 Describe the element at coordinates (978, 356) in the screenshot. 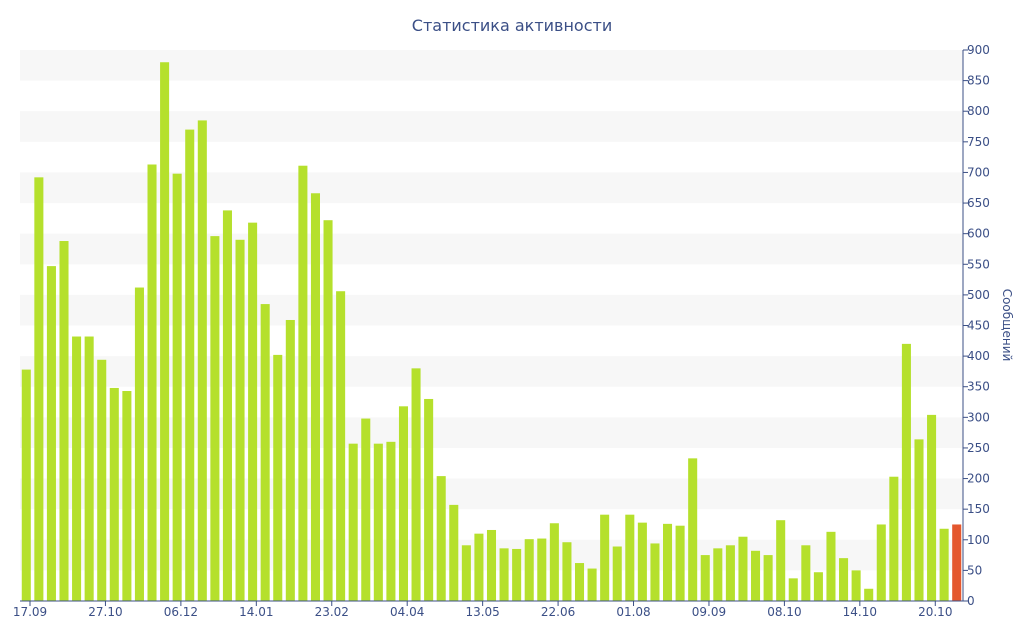

I see `y-tick-label: 400` at that location.